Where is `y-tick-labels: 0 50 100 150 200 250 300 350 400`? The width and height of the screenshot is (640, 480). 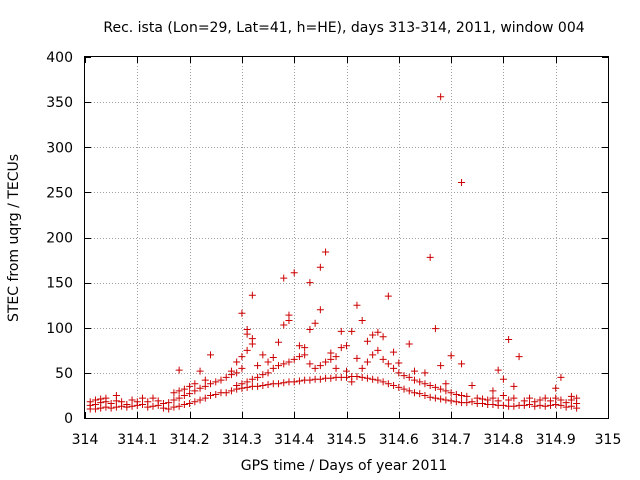 y-tick-labels: 0 50 100 150 200 250 300 350 400 is located at coordinates (59, 238).